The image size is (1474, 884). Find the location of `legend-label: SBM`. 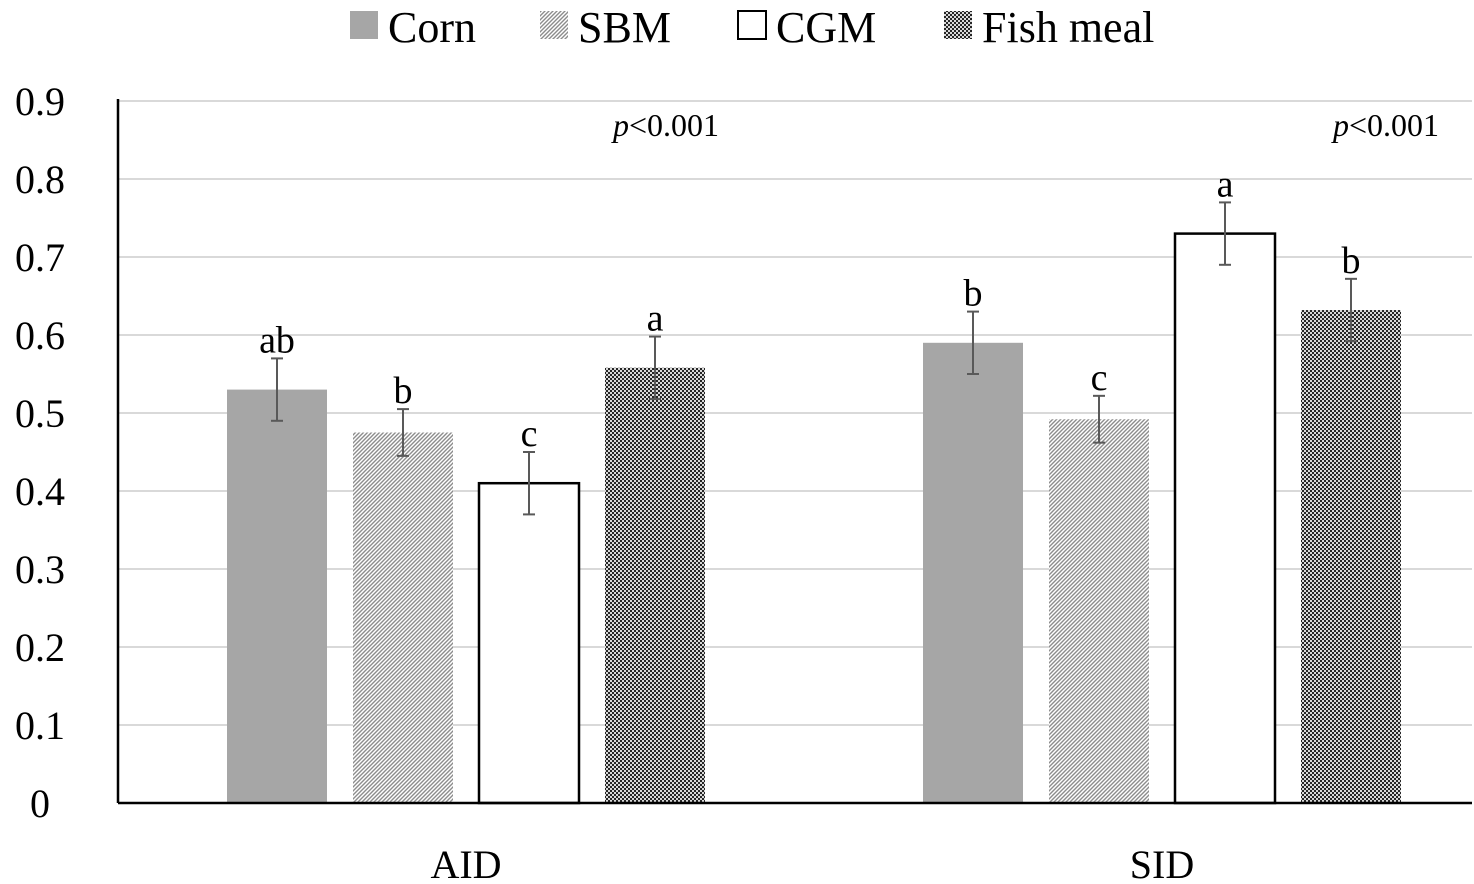

legend-label: SBM is located at coordinates (624, 27).